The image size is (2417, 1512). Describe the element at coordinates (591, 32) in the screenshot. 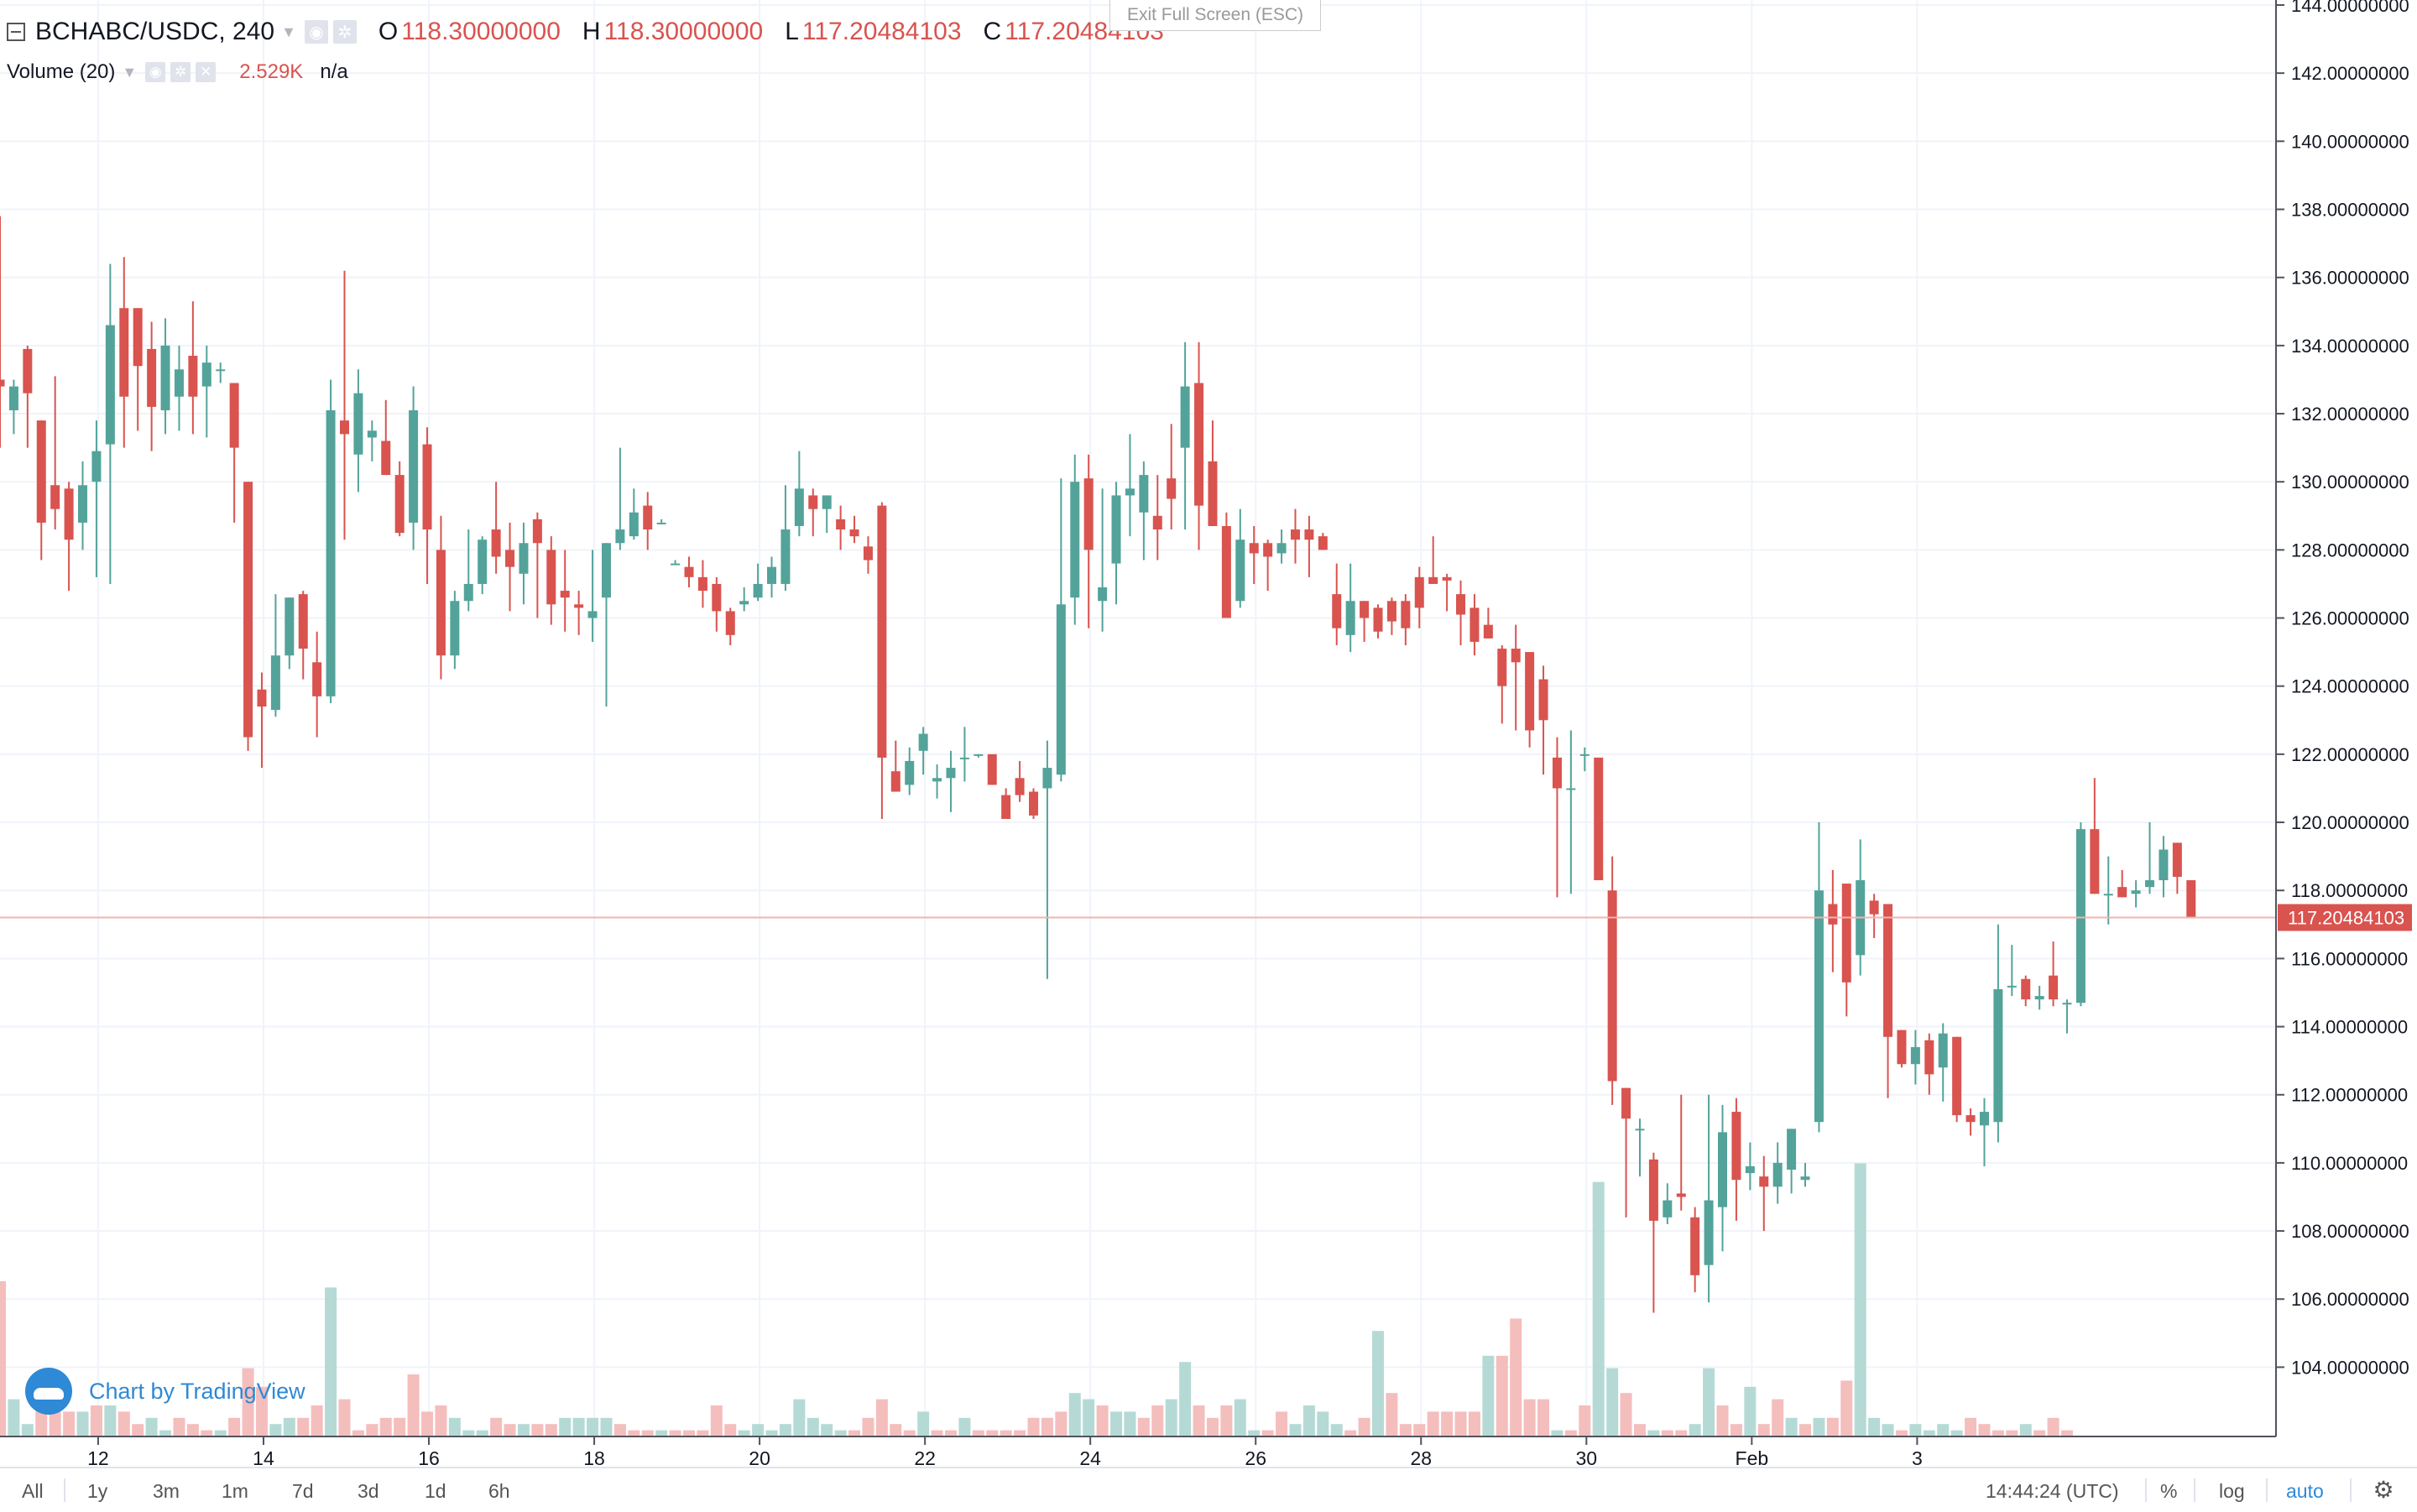

I see `high-label: H` at that location.